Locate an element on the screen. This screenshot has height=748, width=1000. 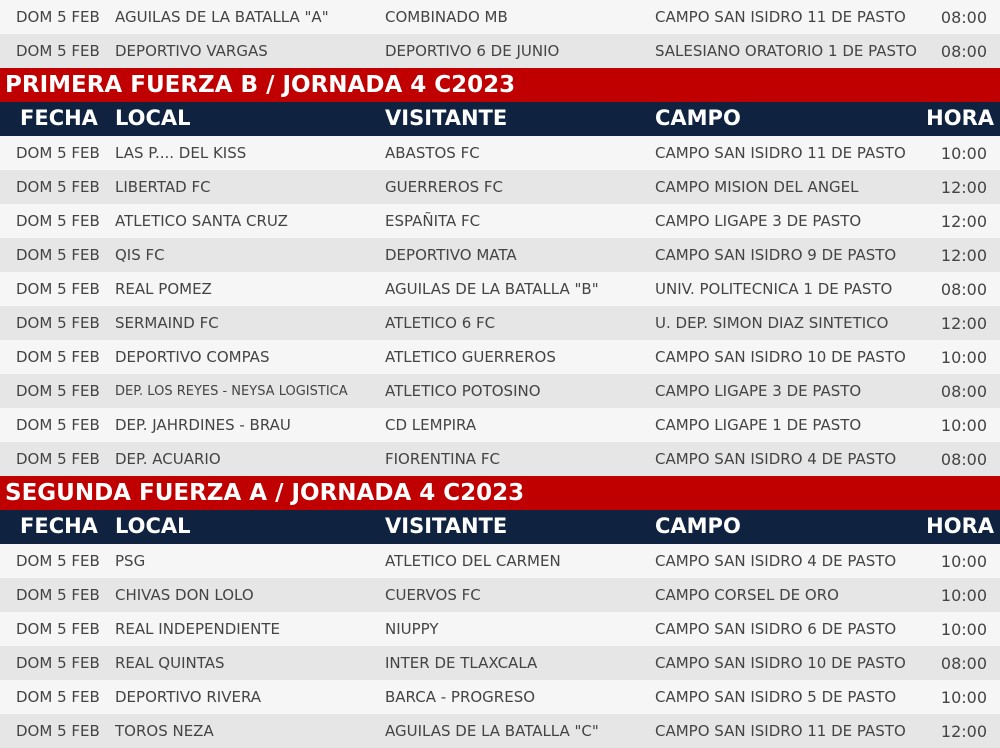
local-cell: DEP. JAHRDINES - BRAU is located at coordinates (203, 425).